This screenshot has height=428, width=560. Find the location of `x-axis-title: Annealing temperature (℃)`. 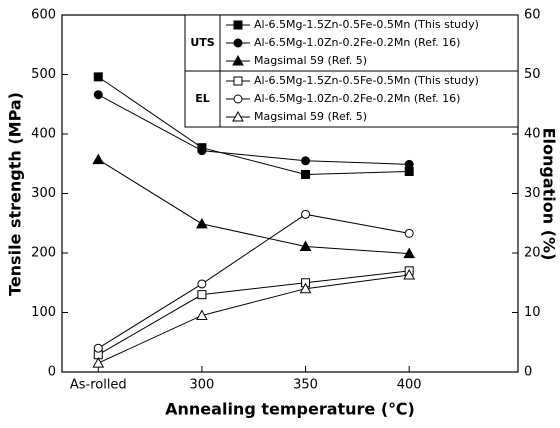

x-axis-title: Annealing temperature (℃) is located at coordinates (290, 409).